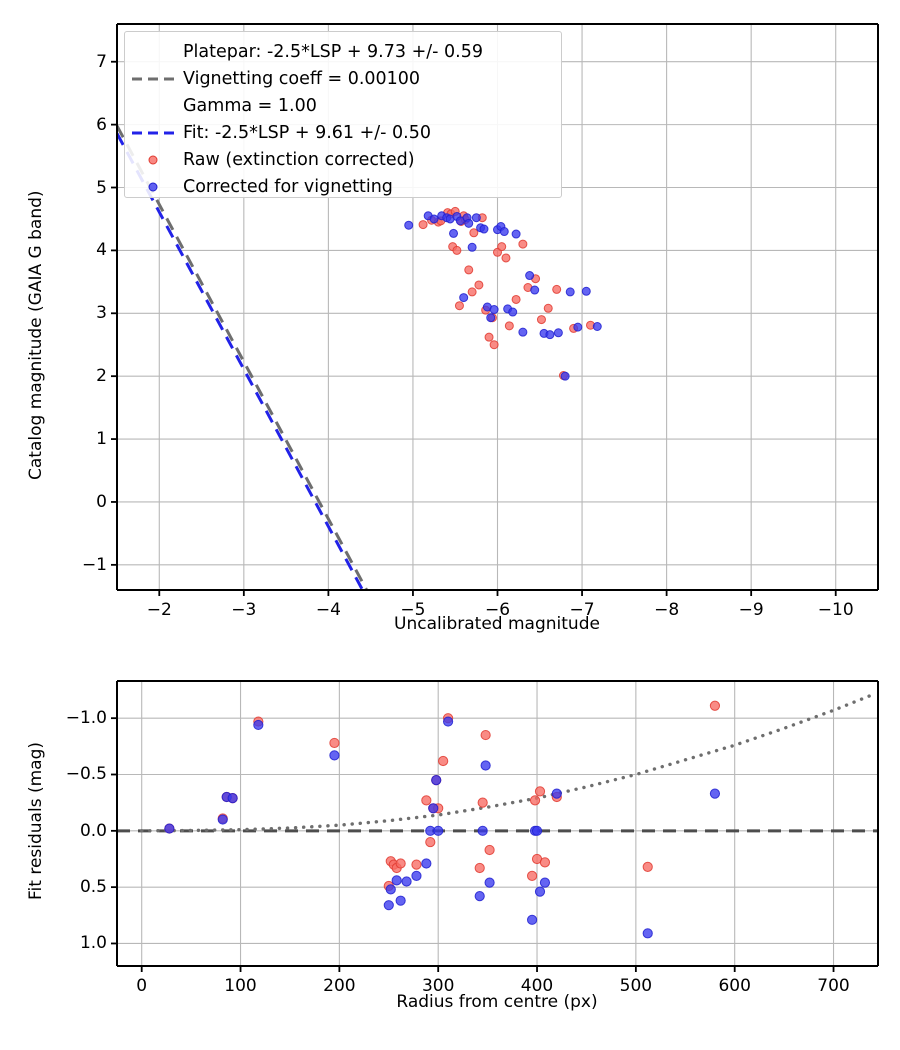 Image resolution: width=900 pixels, height=1050 pixels. Describe the element at coordinates (275, 78) in the screenshot. I see `legend-entry: Vignetting coeff = 0.00100` at that location.